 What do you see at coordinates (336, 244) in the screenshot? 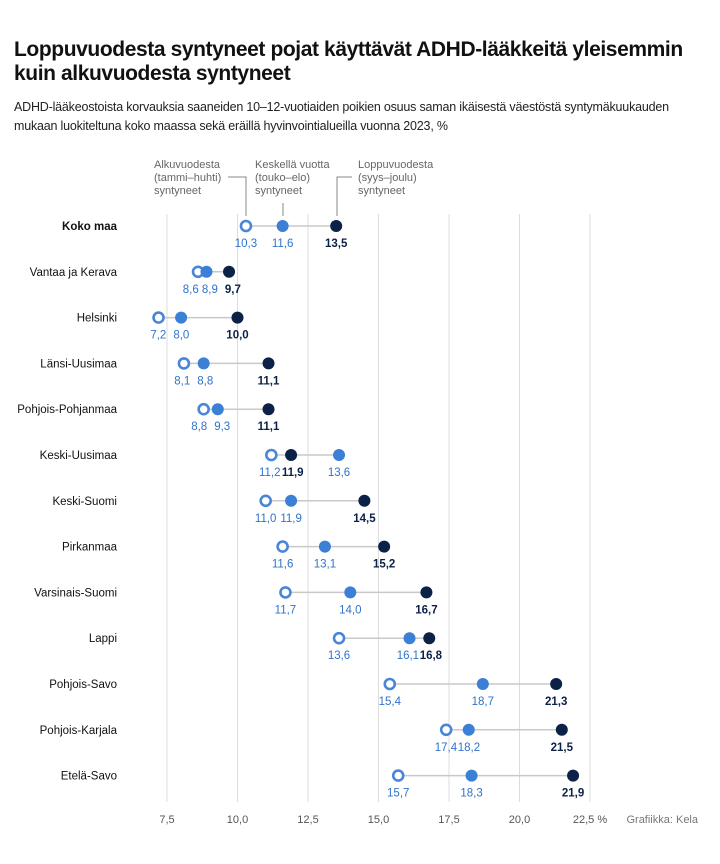
I see `late-birth-value: 13,5` at bounding box center [336, 244].